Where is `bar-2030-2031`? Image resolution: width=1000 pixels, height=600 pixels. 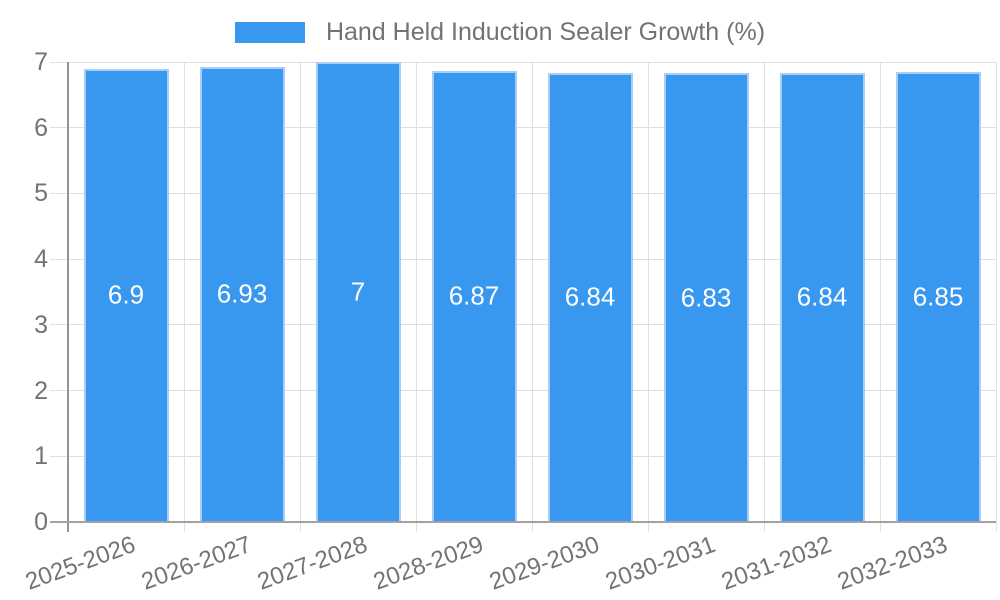 bar-2030-2031 is located at coordinates (706, 297).